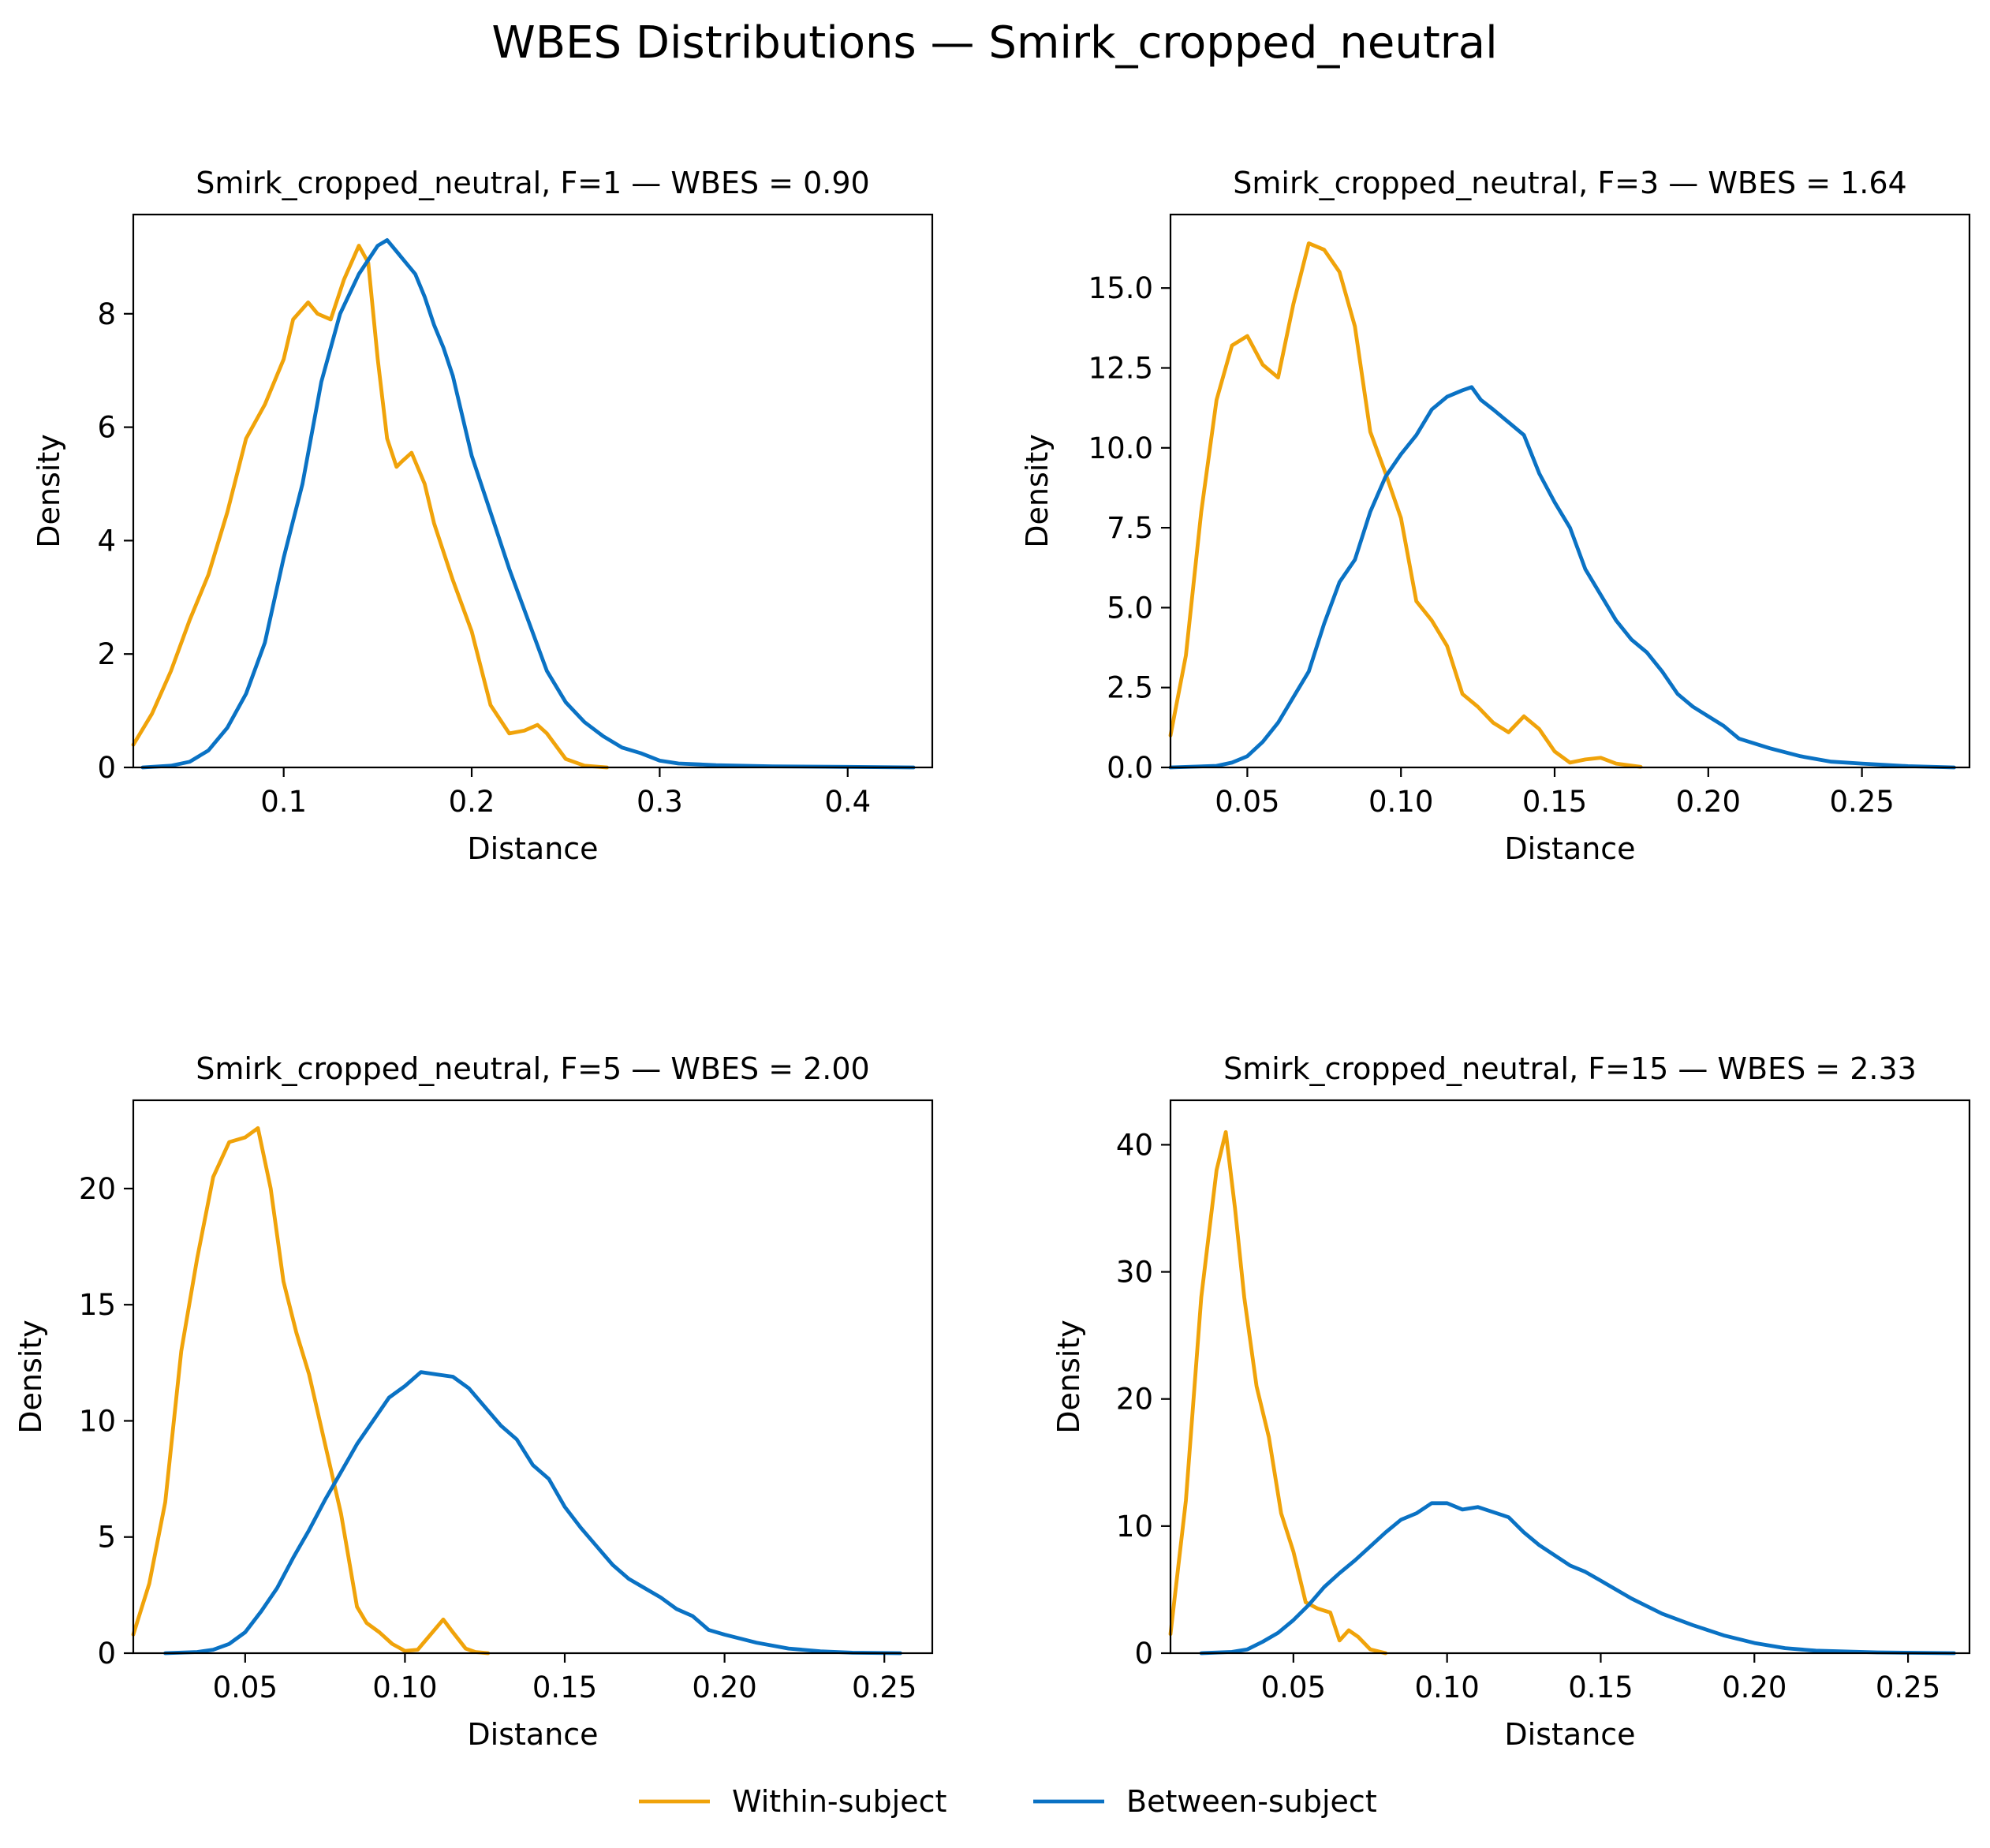 The image size is (1990, 1848). I want to click on x-tick-label: 0.3, so click(660, 802).